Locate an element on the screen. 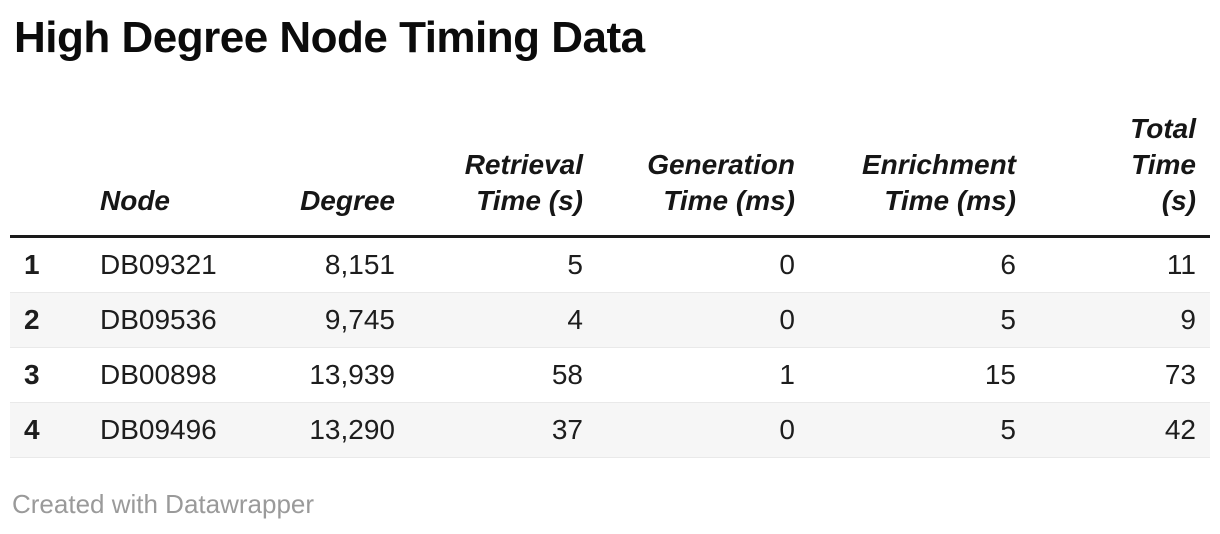 The image size is (1220, 534). column-header-node: Node is located at coordinates (176, 151).